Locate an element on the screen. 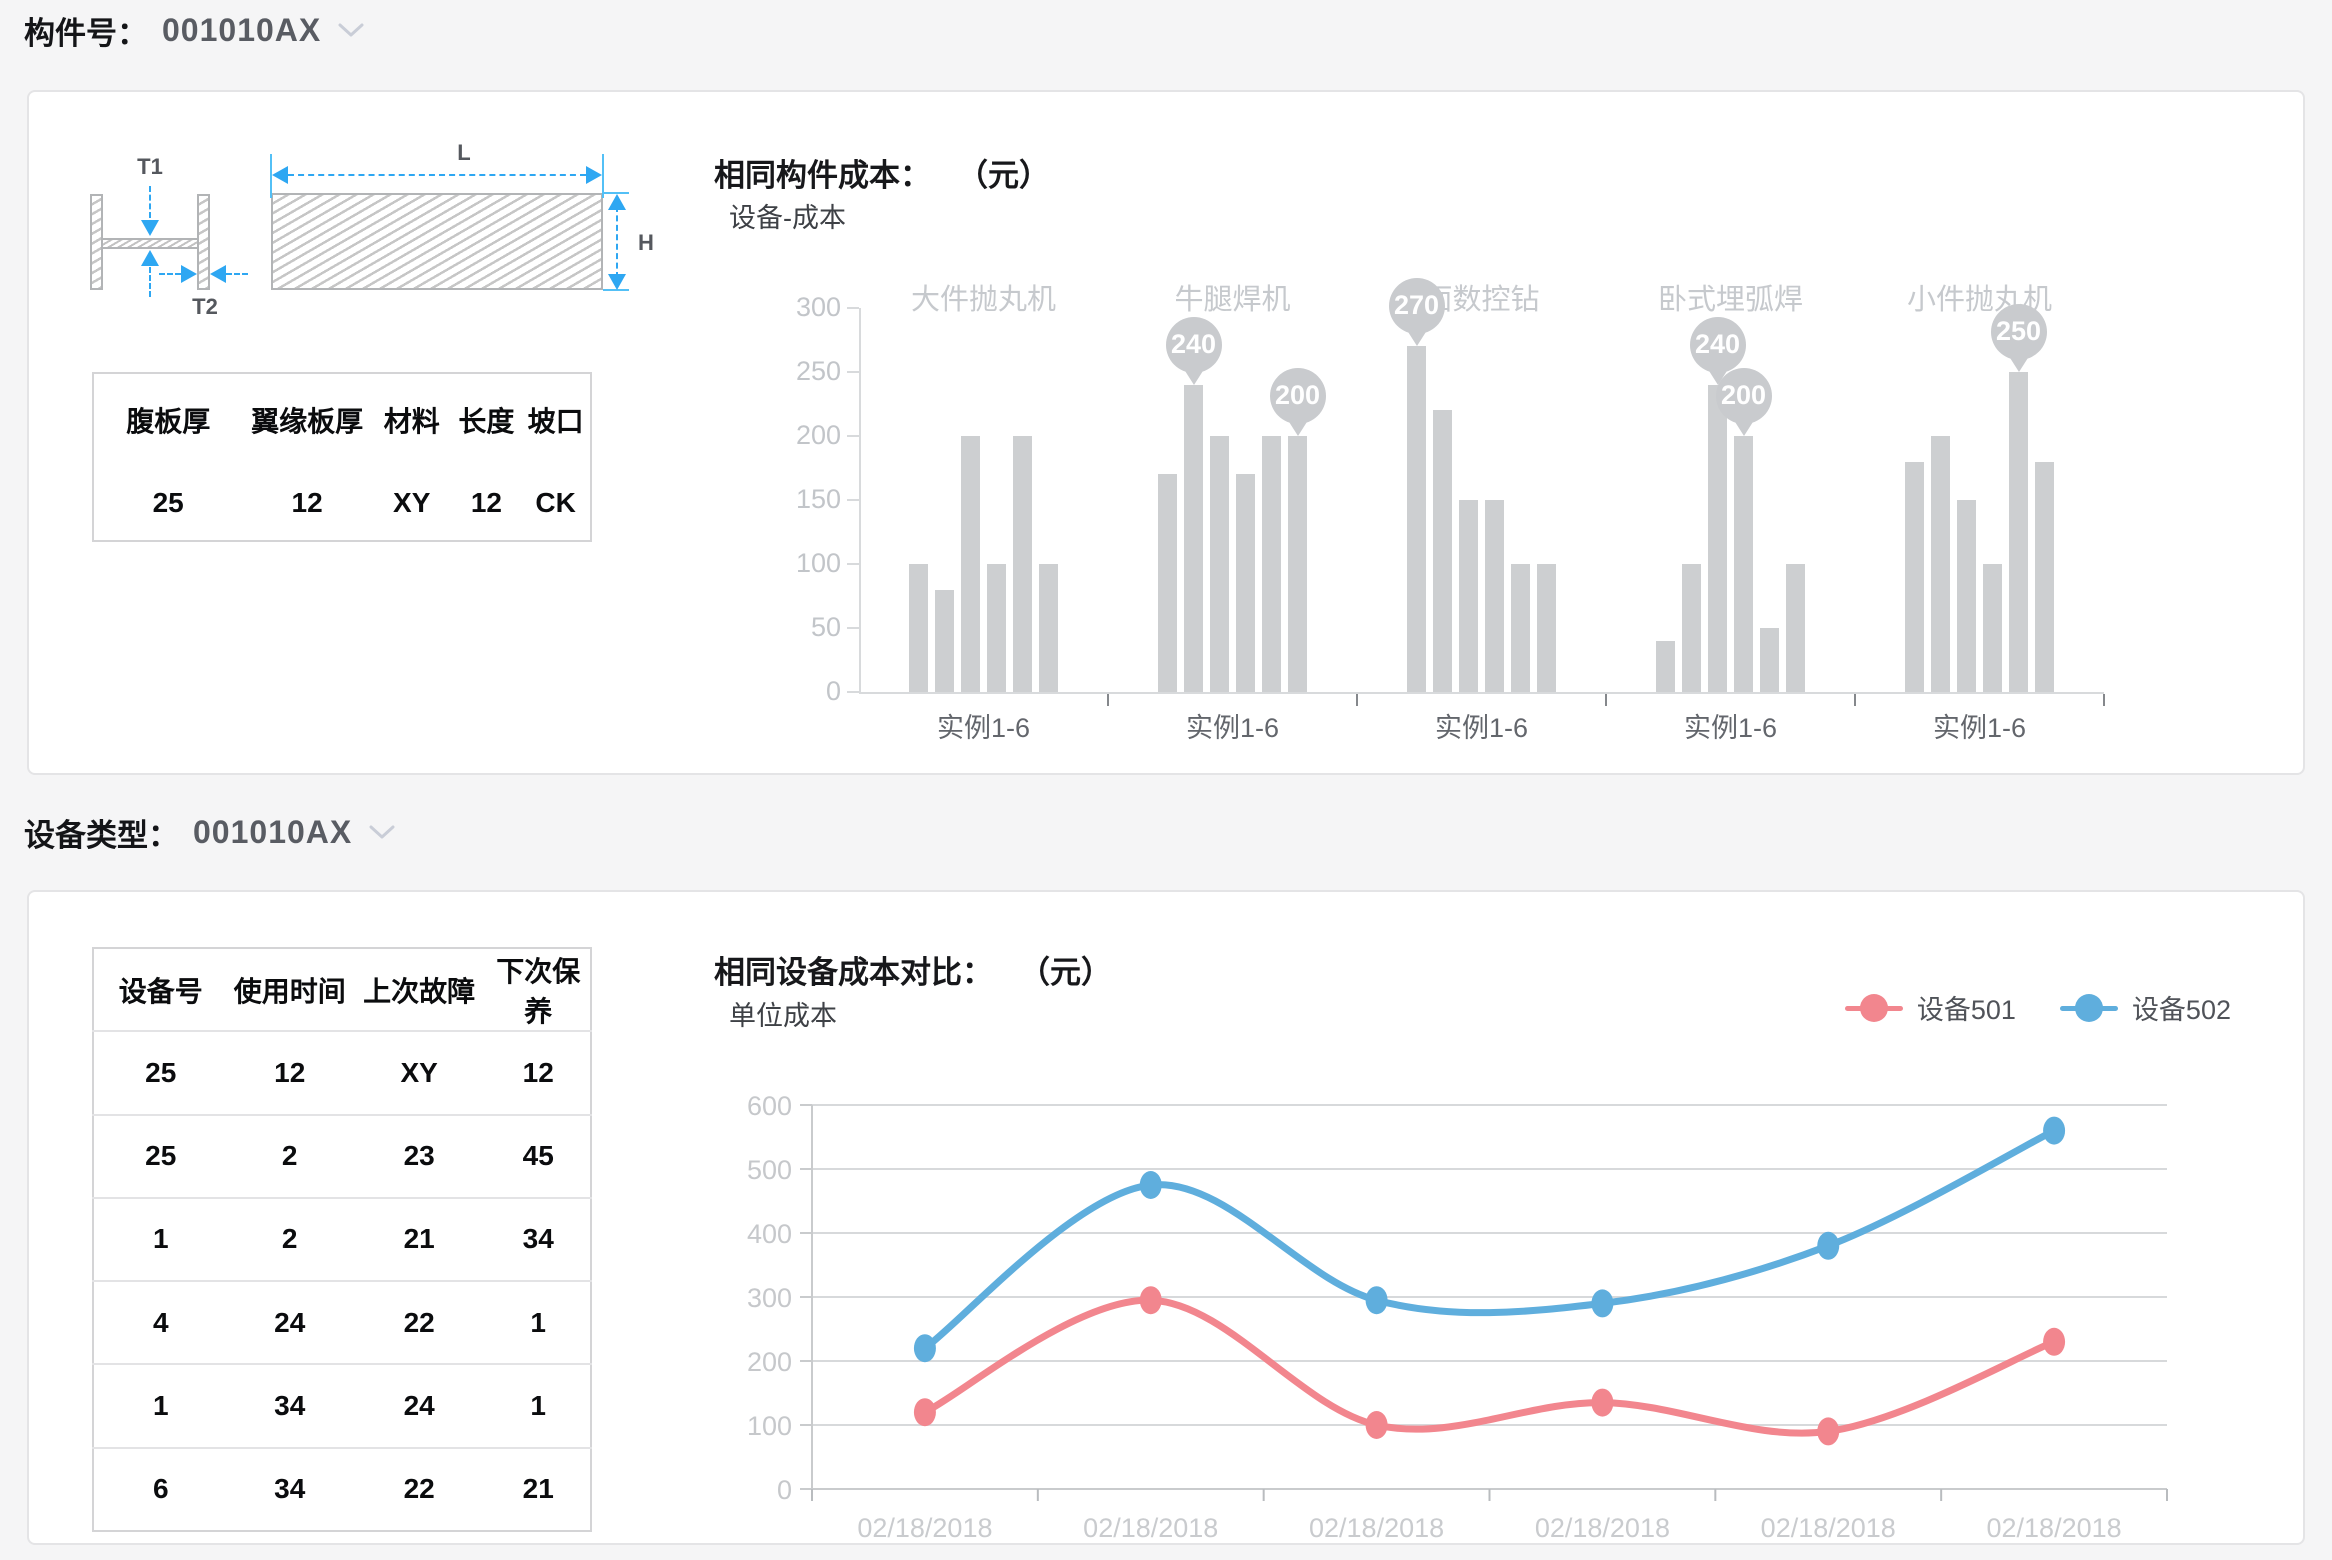 This screenshot has width=2332, height=1560. l-extension-left is located at coordinates (271, 176).